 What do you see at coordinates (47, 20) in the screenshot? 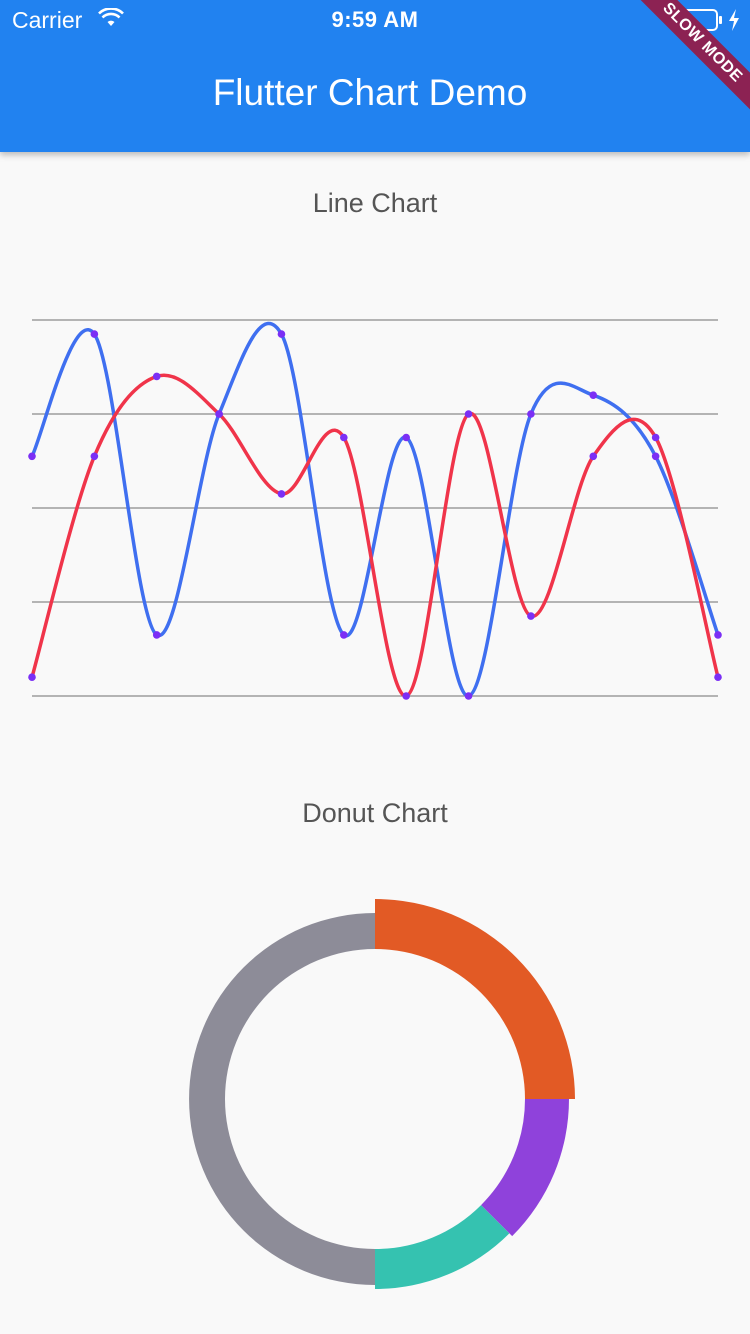
I see `carrier-label: Carrier` at bounding box center [47, 20].